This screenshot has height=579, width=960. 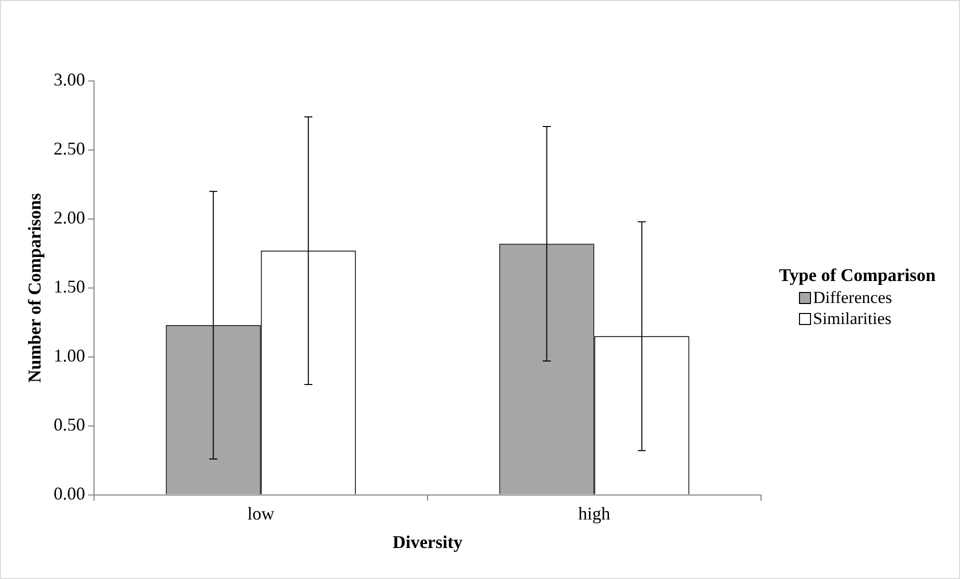 I want to click on y-tick-label: 1.50, so click(x=70, y=286).